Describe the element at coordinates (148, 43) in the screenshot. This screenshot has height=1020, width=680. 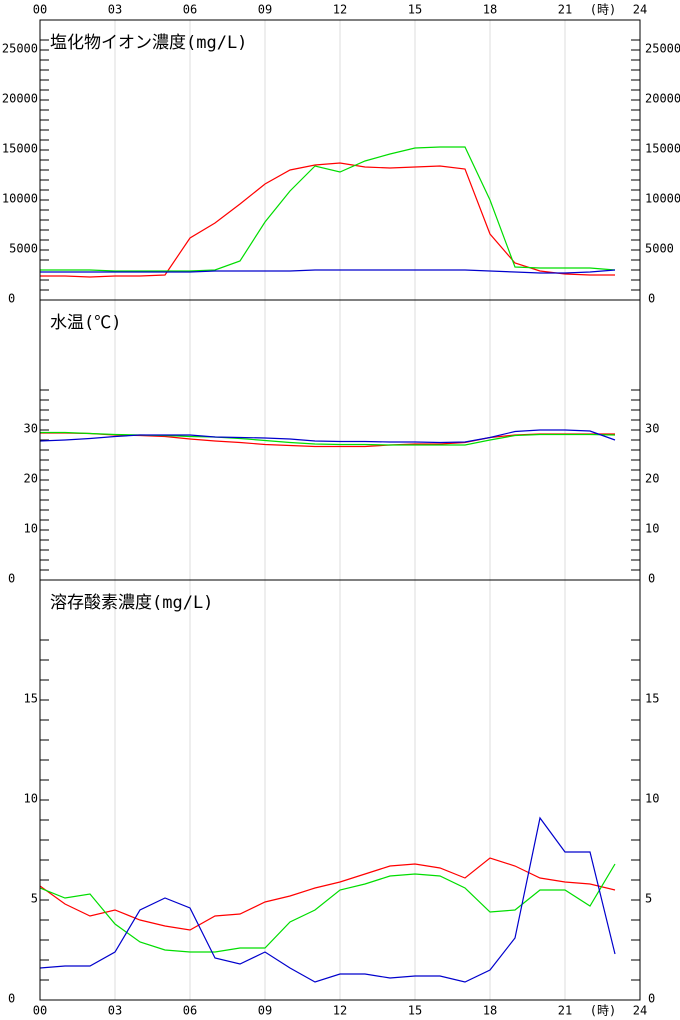
I see `panel-title: 塩化物イオン濃度(mg/L)` at that location.